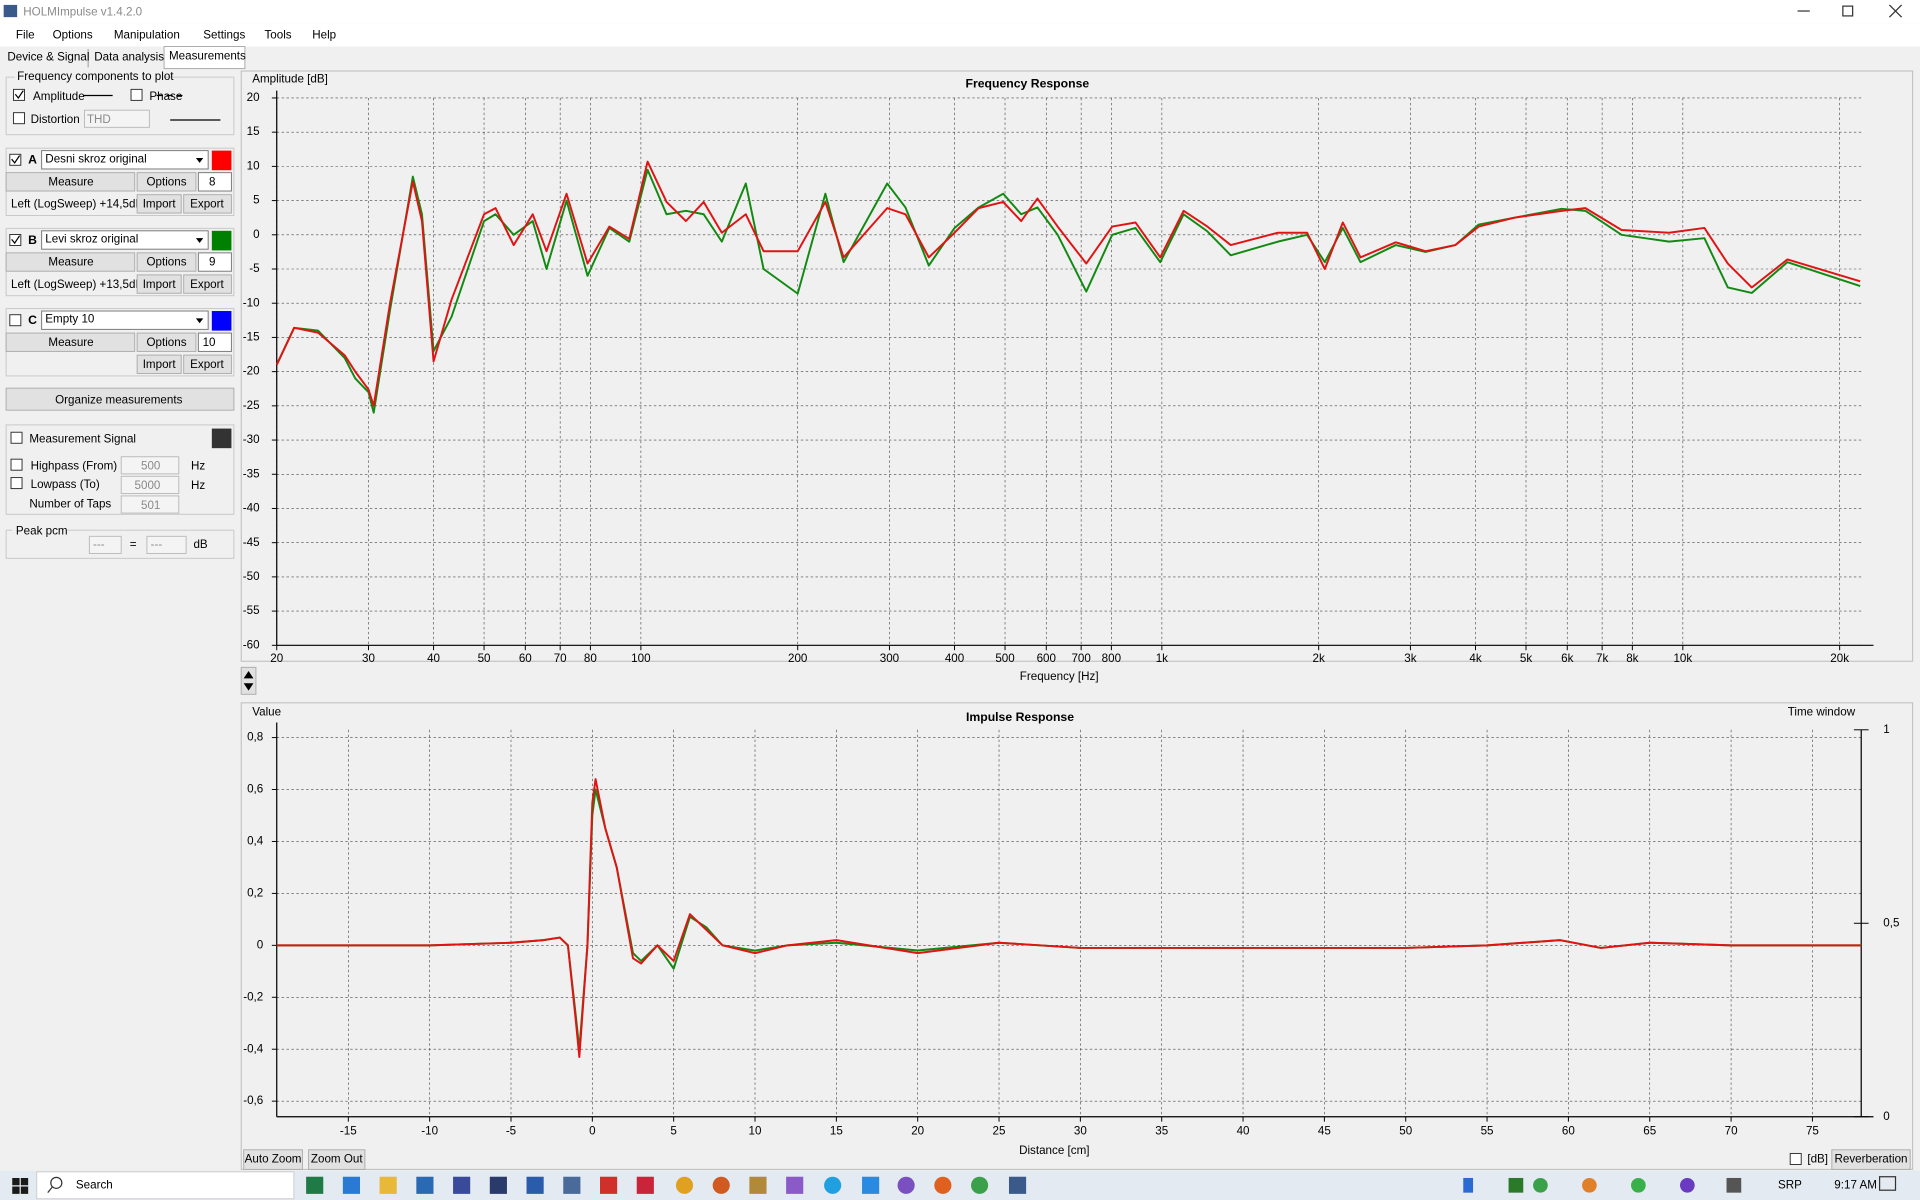  What do you see at coordinates (165, 1185) in the screenshot?
I see `search-box` at bounding box center [165, 1185].